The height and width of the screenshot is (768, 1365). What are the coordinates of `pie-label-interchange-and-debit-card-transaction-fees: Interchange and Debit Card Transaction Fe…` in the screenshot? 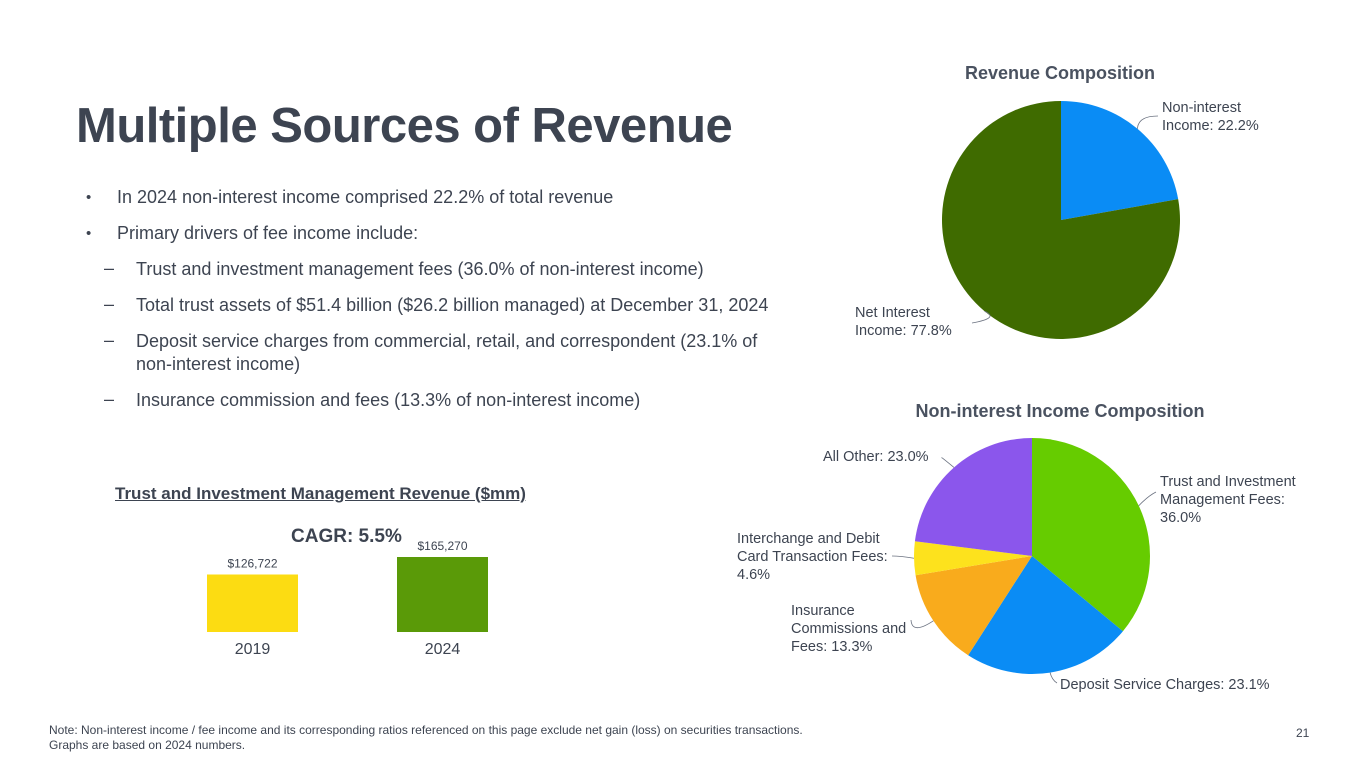 It's located at (812, 557).